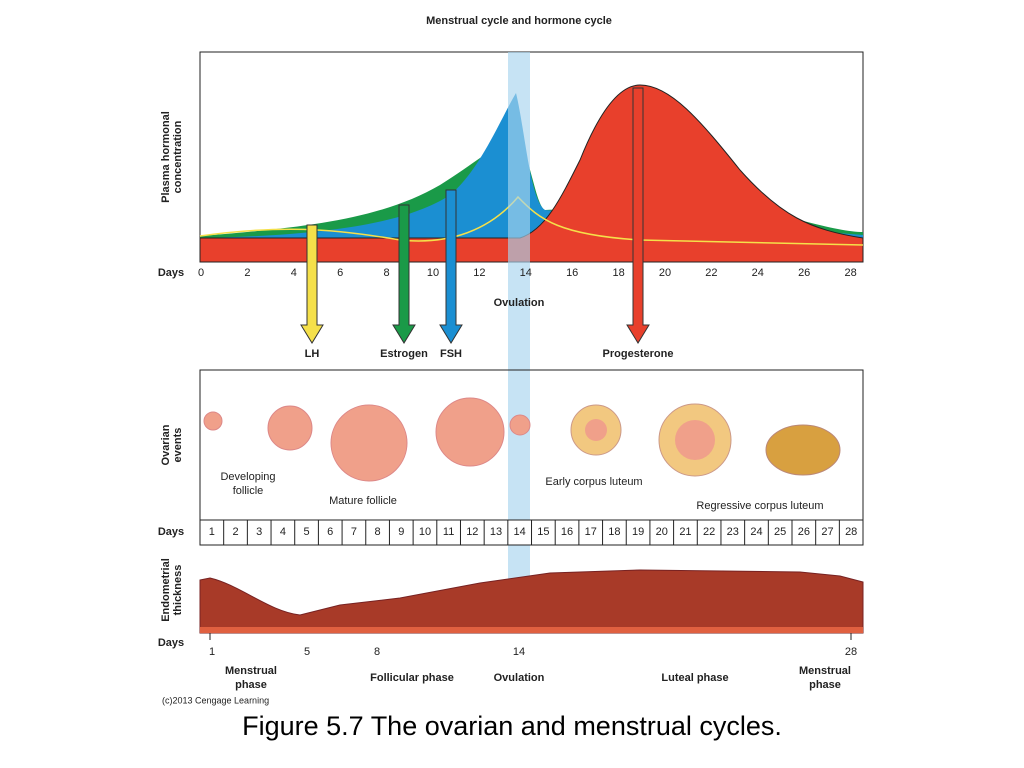 The image size is (1024, 768). What do you see at coordinates (472, 532) in the screenshot?
I see `day-cell: 12` at bounding box center [472, 532].